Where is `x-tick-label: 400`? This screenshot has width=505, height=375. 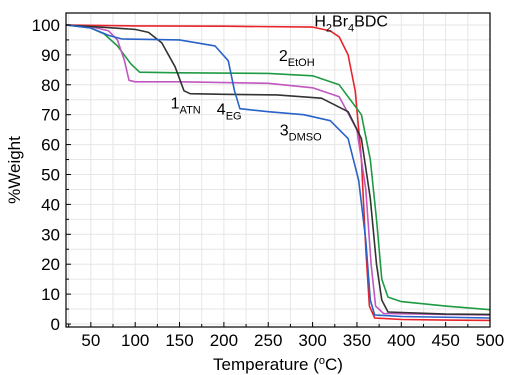 x-tick-label: 400 is located at coordinates (401, 340).